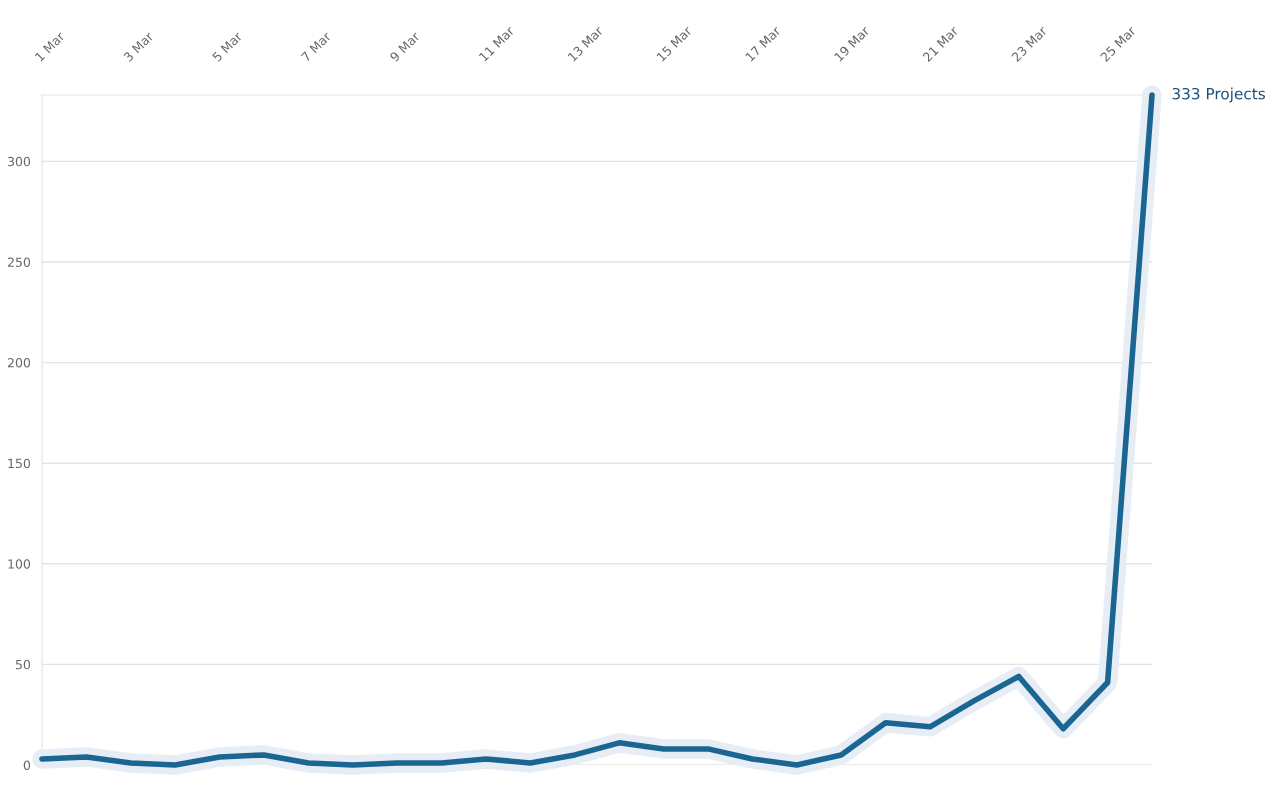  What do you see at coordinates (497, 43) in the screenshot?
I see `x-tick-label: 11 Mar` at bounding box center [497, 43].